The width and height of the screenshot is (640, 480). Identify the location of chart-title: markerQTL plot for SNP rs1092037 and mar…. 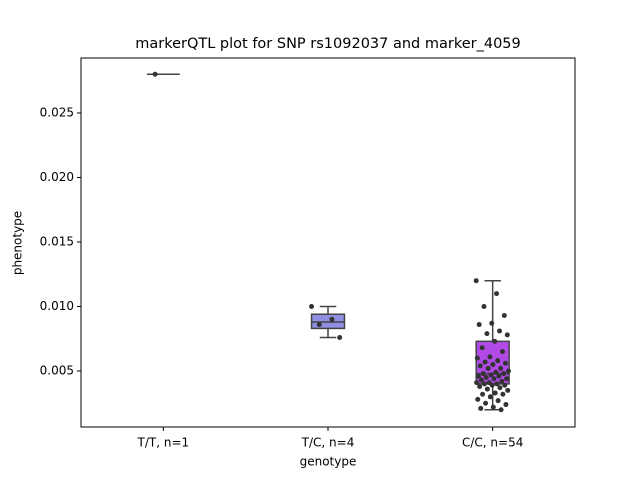
(328, 44).